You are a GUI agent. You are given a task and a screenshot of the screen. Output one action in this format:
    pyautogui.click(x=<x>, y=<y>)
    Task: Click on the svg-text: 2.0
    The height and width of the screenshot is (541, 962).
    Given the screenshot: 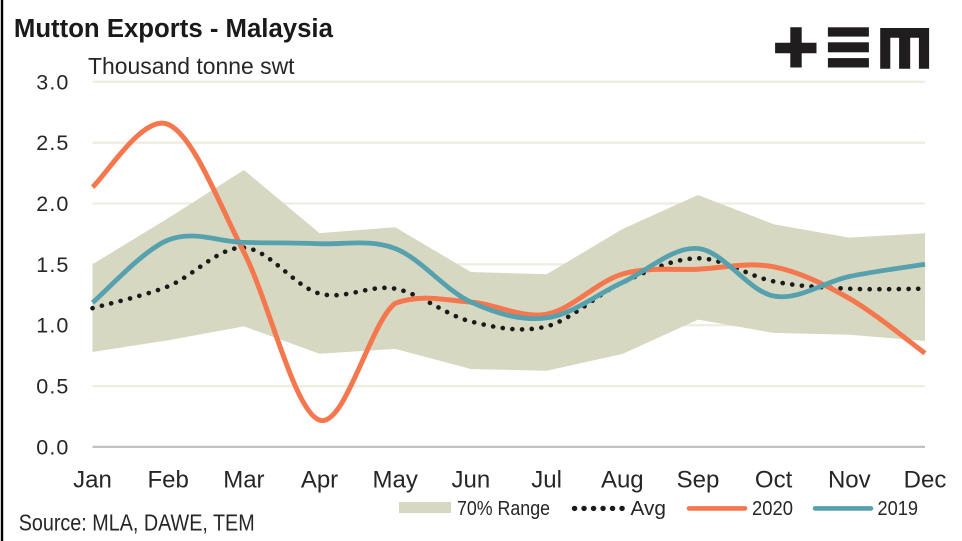 What is the action you would take?
    pyautogui.click(x=52, y=204)
    